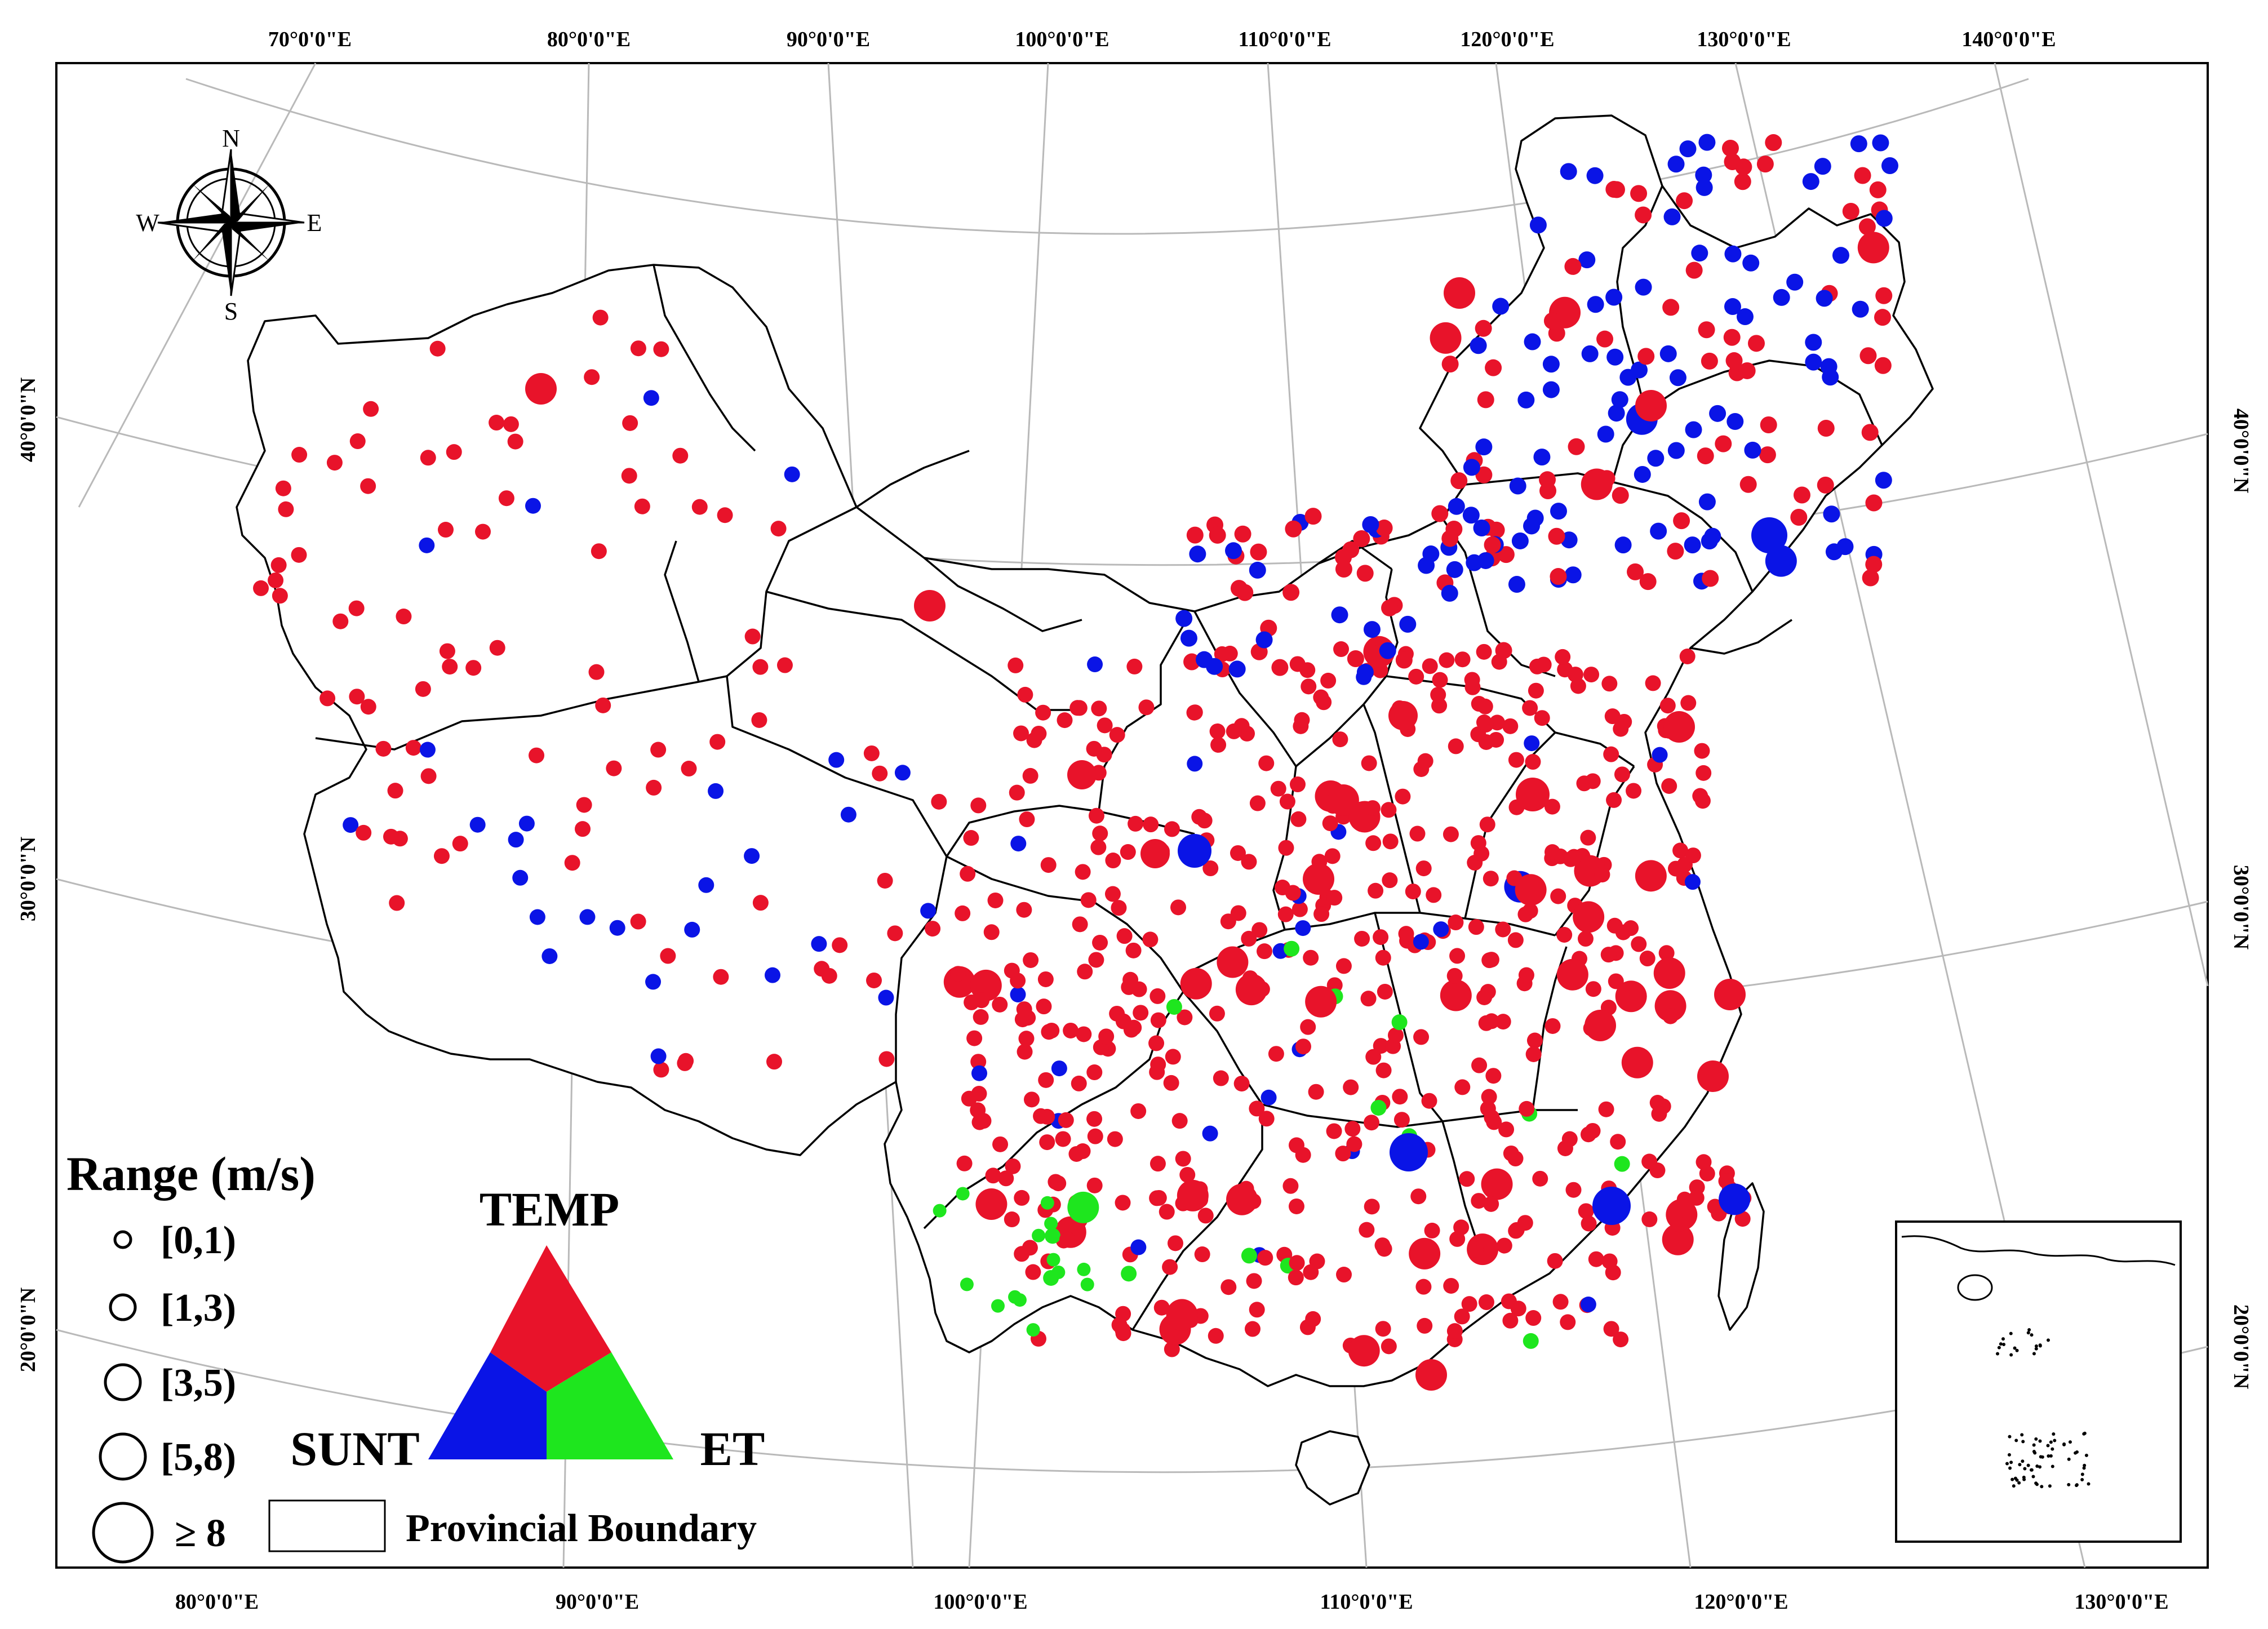 Image resolution: width=2268 pixels, height=1629 pixels. What do you see at coordinates (2241, 1346) in the screenshot?
I see `right-label-20: 20°0'0"N` at bounding box center [2241, 1346].